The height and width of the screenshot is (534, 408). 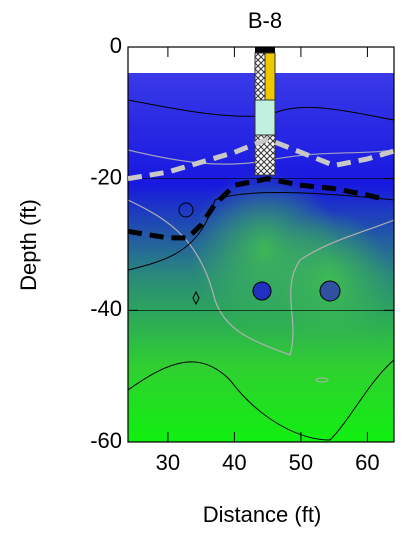 What do you see at coordinates (265, 20) in the screenshot?
I see `borehole-label: B-8` at bounding box center [265, 20].